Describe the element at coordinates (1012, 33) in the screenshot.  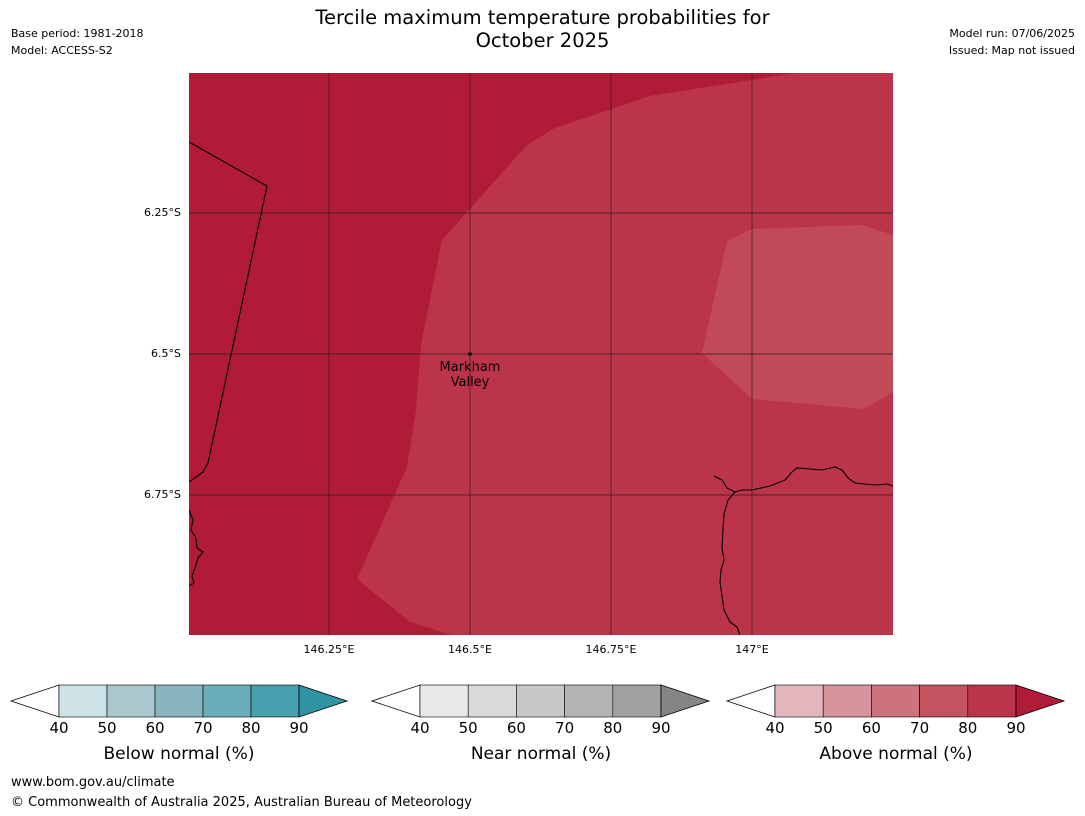
I see `model-run-text: Model run: 07/06/2025` at that location.